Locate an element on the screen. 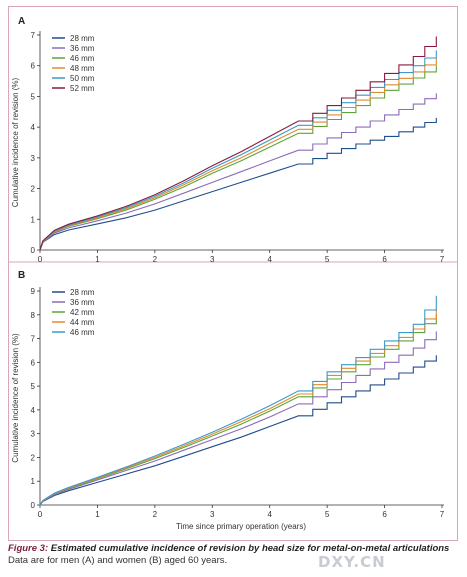 Image resolution: width=467 pixels, height=577 pixels. y-tick-label: 8 is located at coordinates (33, 315).